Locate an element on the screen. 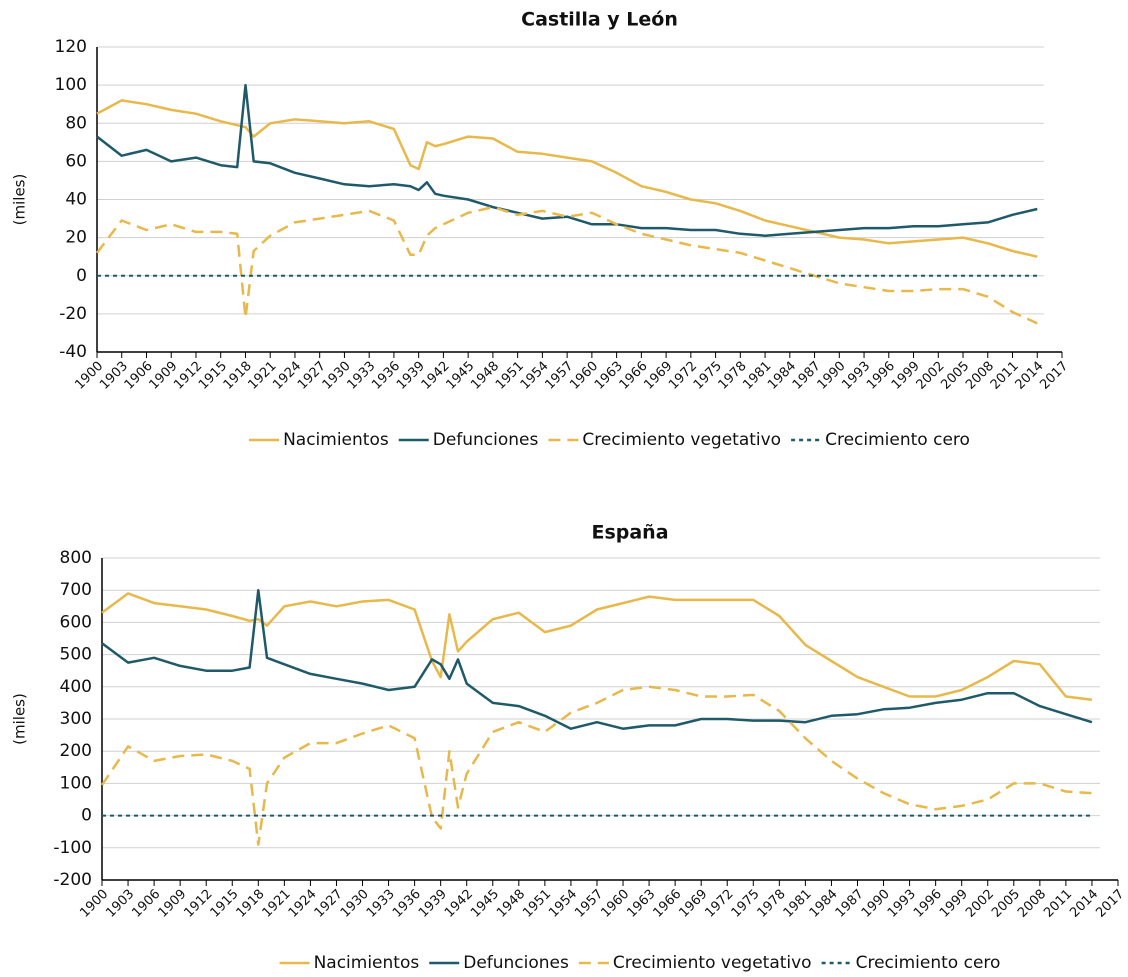  x-tick-label: 1945 is located at coordinates (485, 904).